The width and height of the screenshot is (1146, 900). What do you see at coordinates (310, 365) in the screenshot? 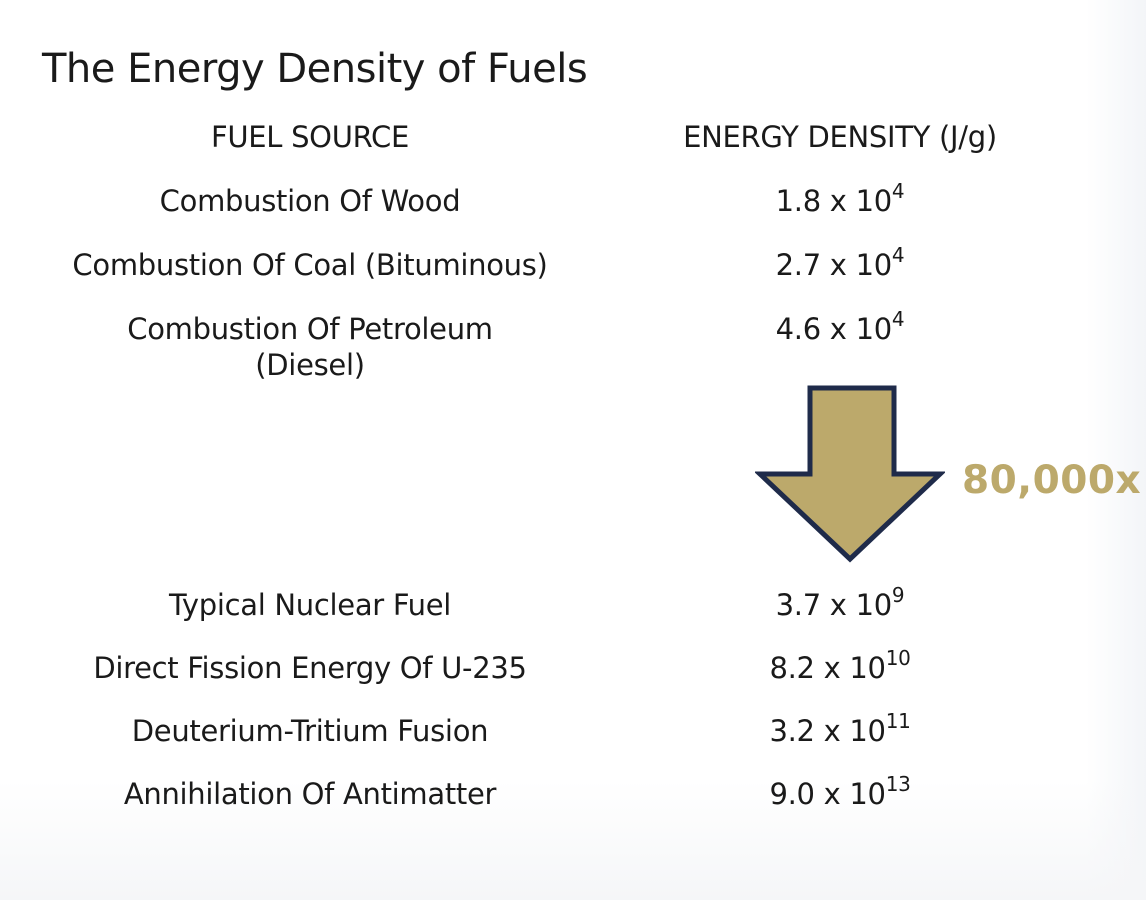
I see `fuel-source-line-2: (Diesel)` at bounding box center [310, 365].